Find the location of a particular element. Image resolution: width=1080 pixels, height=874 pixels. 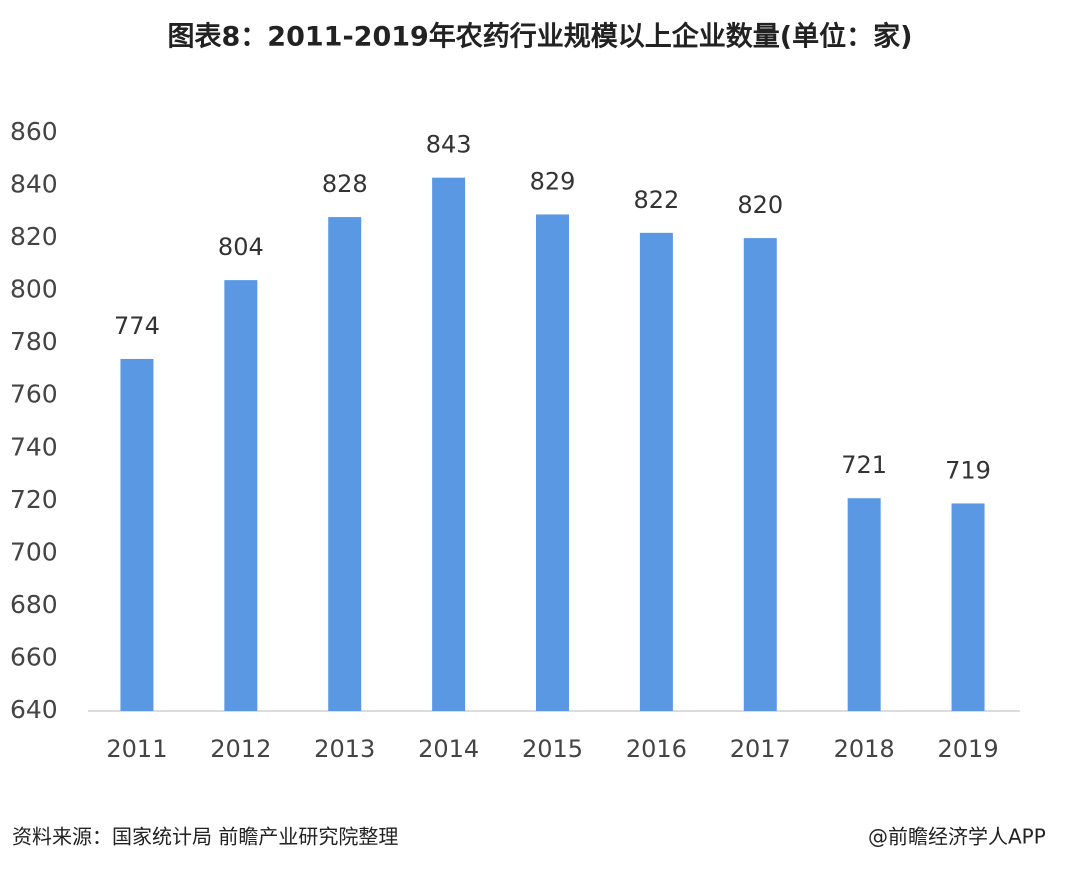

y-tick-label: 820 is located at coordinates (34, 236).